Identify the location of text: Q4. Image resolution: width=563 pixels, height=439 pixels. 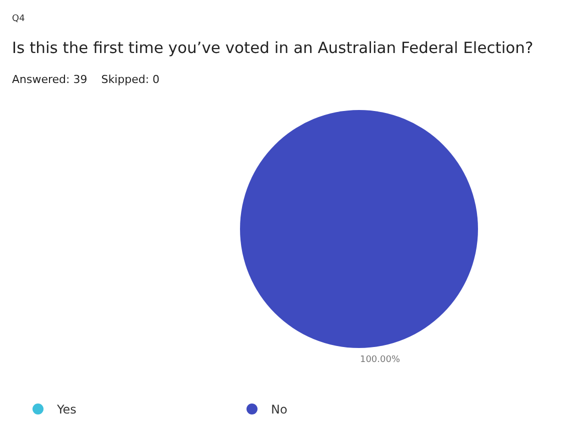
(19, 19).